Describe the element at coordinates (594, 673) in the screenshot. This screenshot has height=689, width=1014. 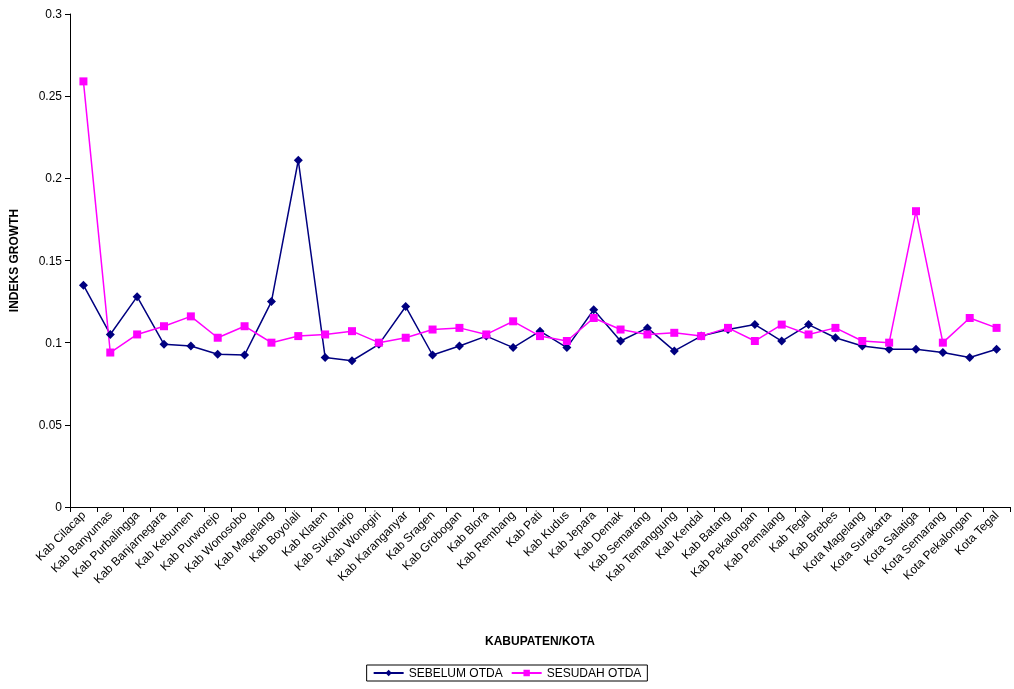
I see `legend-label: SESUDAH OTDA` at that location.